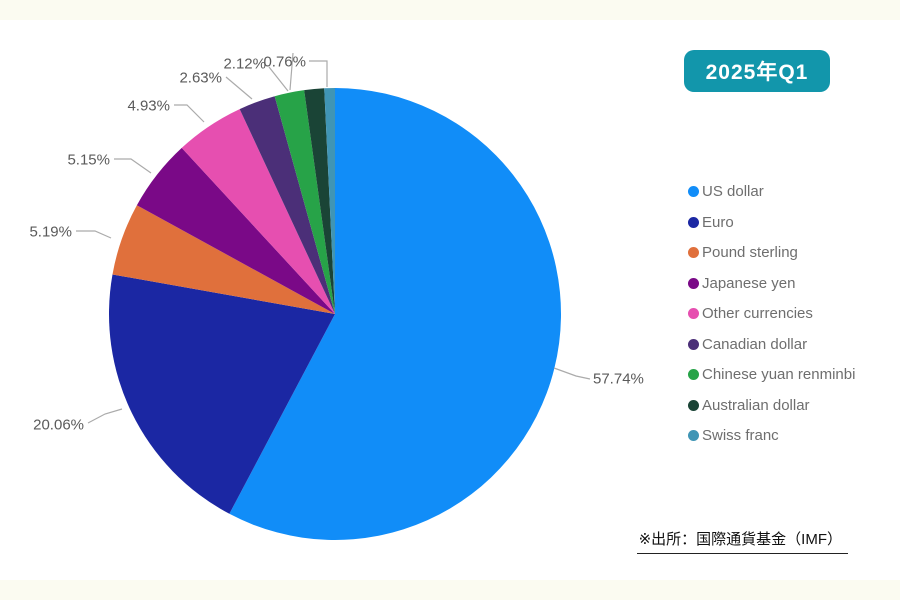 This screenshot has width=900, height=600. Describe the element at coordinates (718, 222) in the screenshot. I see `legend-label: Euro` at that location.